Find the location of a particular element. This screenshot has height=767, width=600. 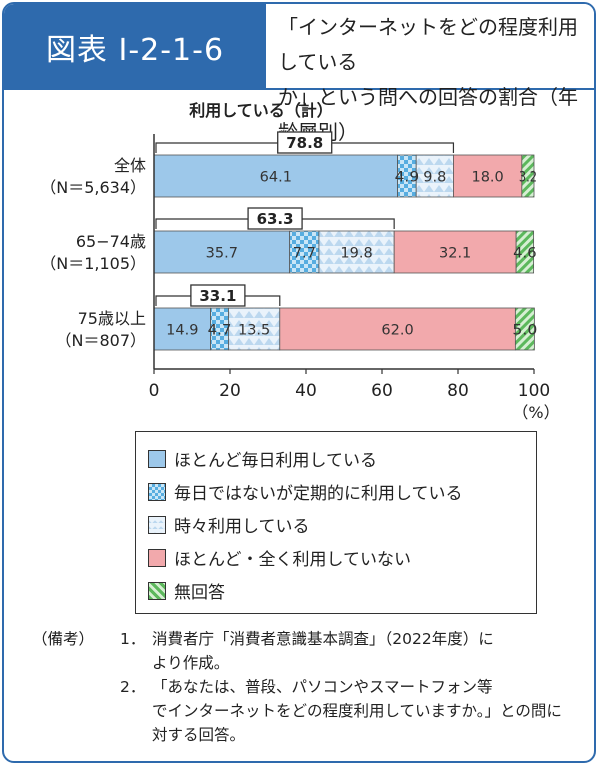

legend-item: ほとんど毎日利用している is located at coordinates (342, 458).